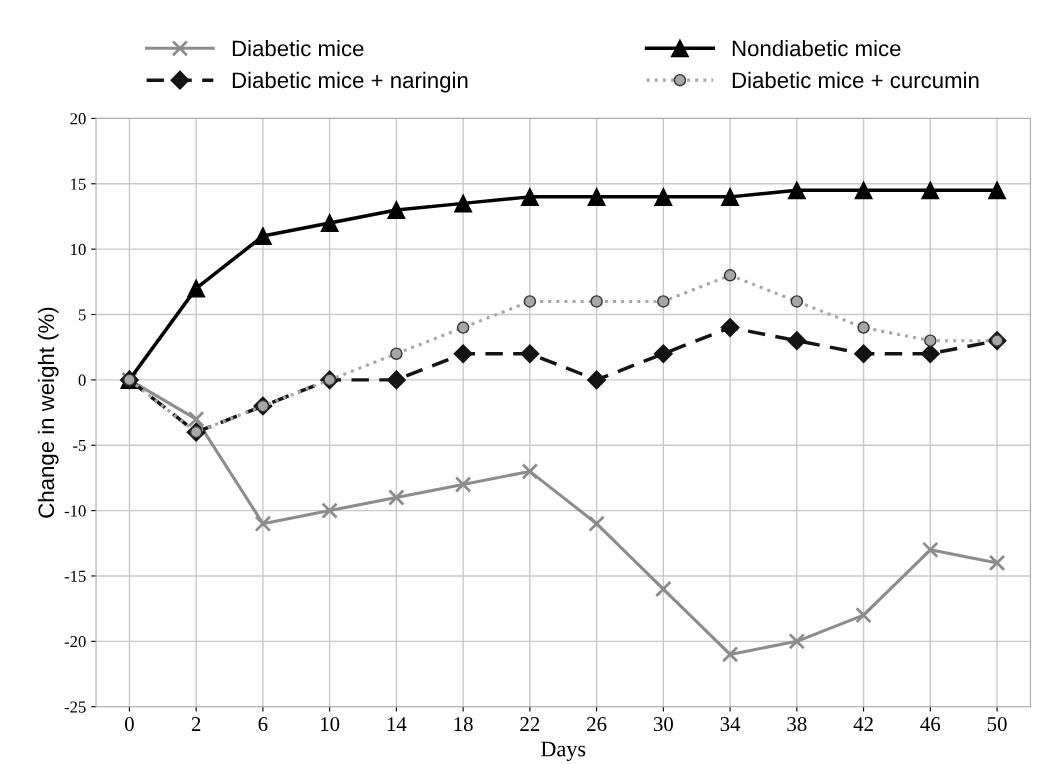 This screenshot has width=1044, height=764. I want to click on y-tick-label: 20, so click(78, 119).